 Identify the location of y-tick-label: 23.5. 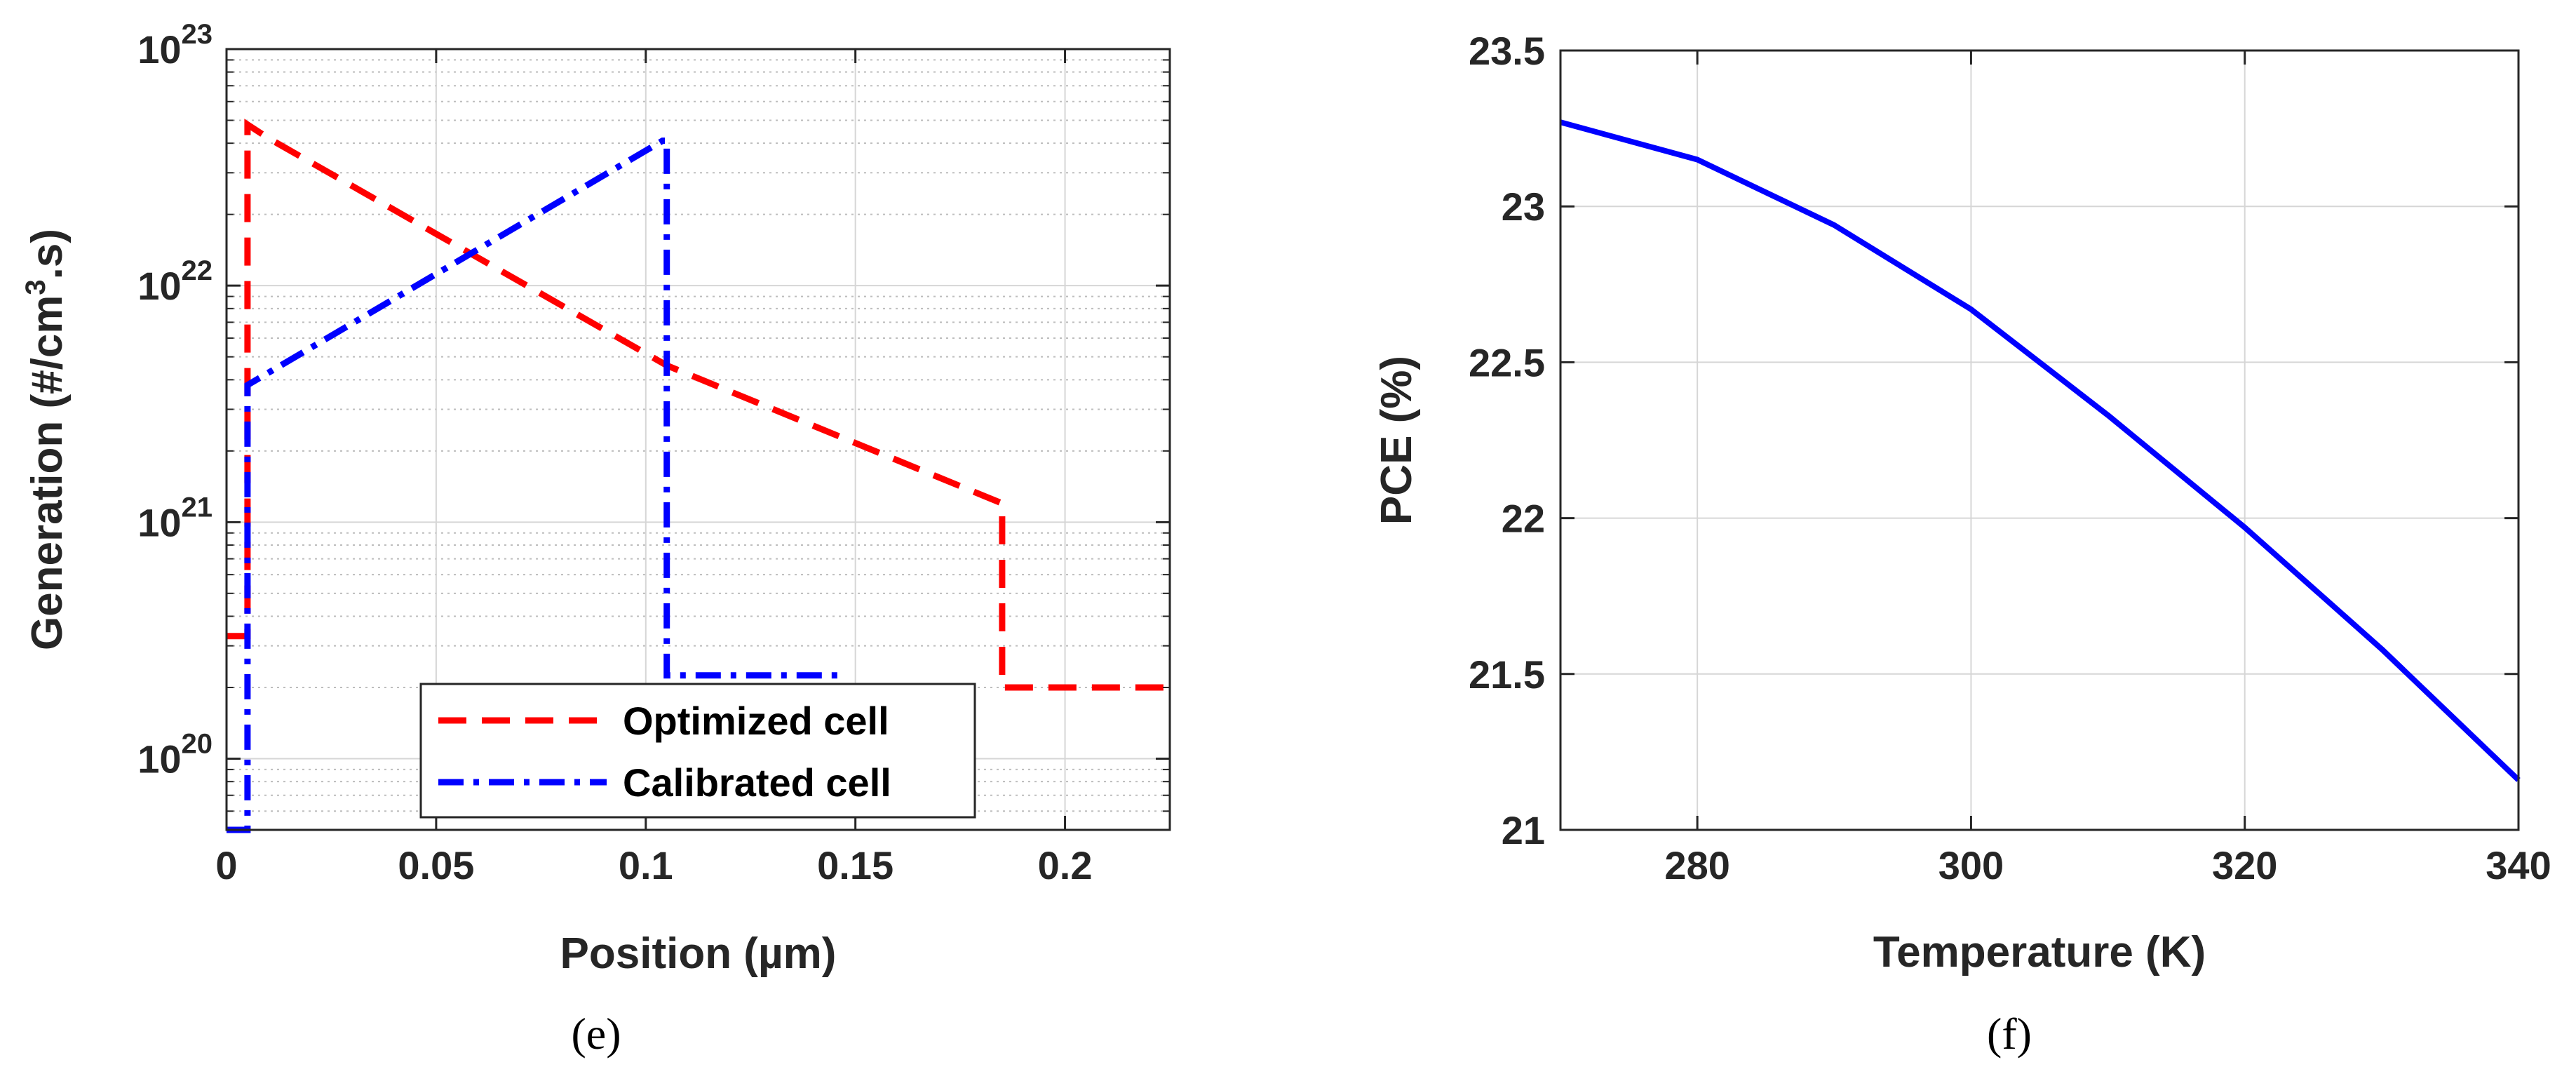
(1507, 51).